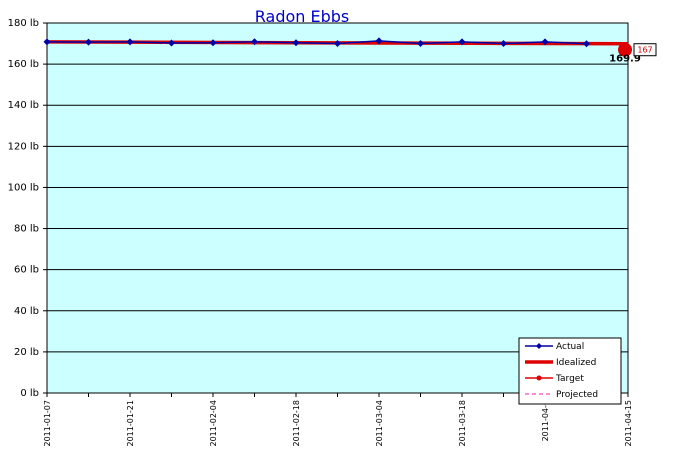 The height and width of the screenshot is (466, 682). Describe the element at coordinates (570, 347) in the screenshot. I see `legend-label: Actual` at that location.